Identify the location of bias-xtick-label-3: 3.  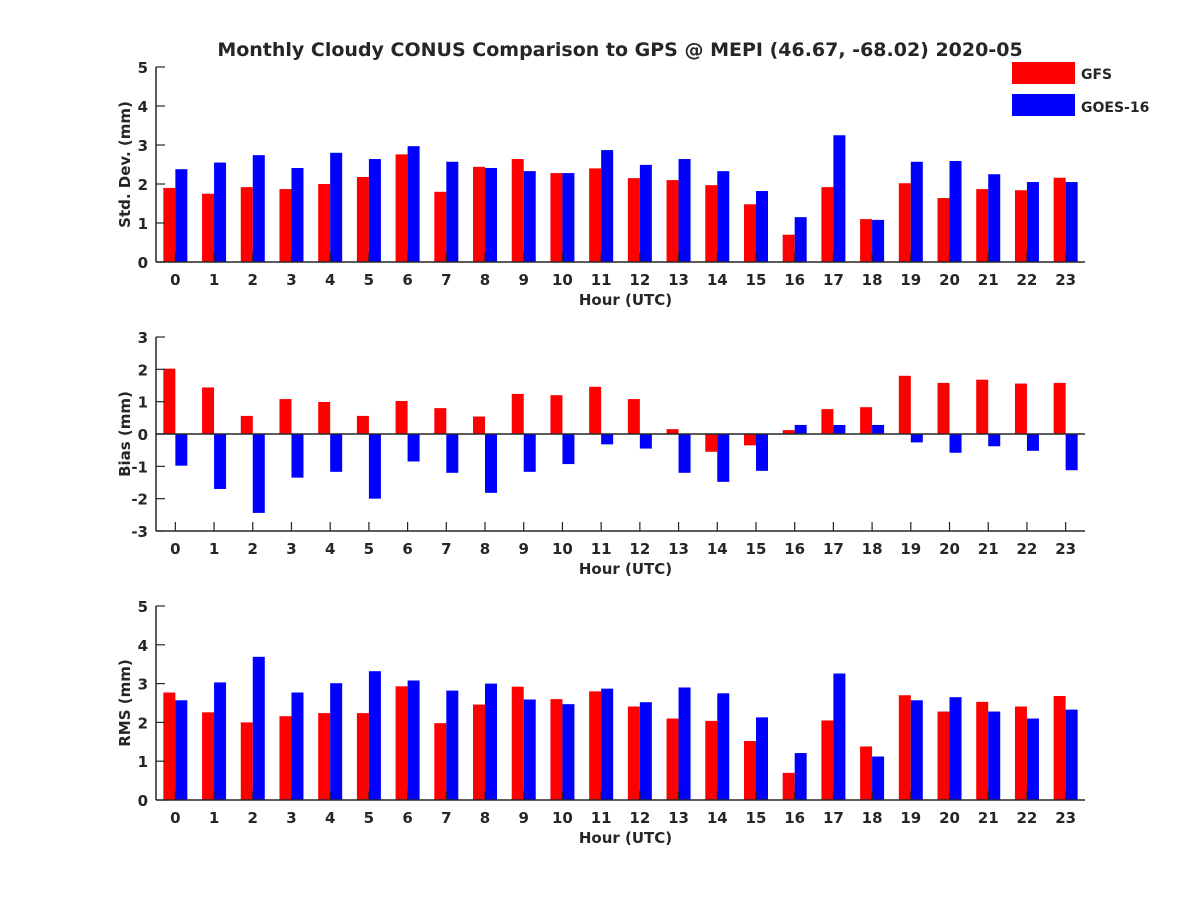
(291, 549).